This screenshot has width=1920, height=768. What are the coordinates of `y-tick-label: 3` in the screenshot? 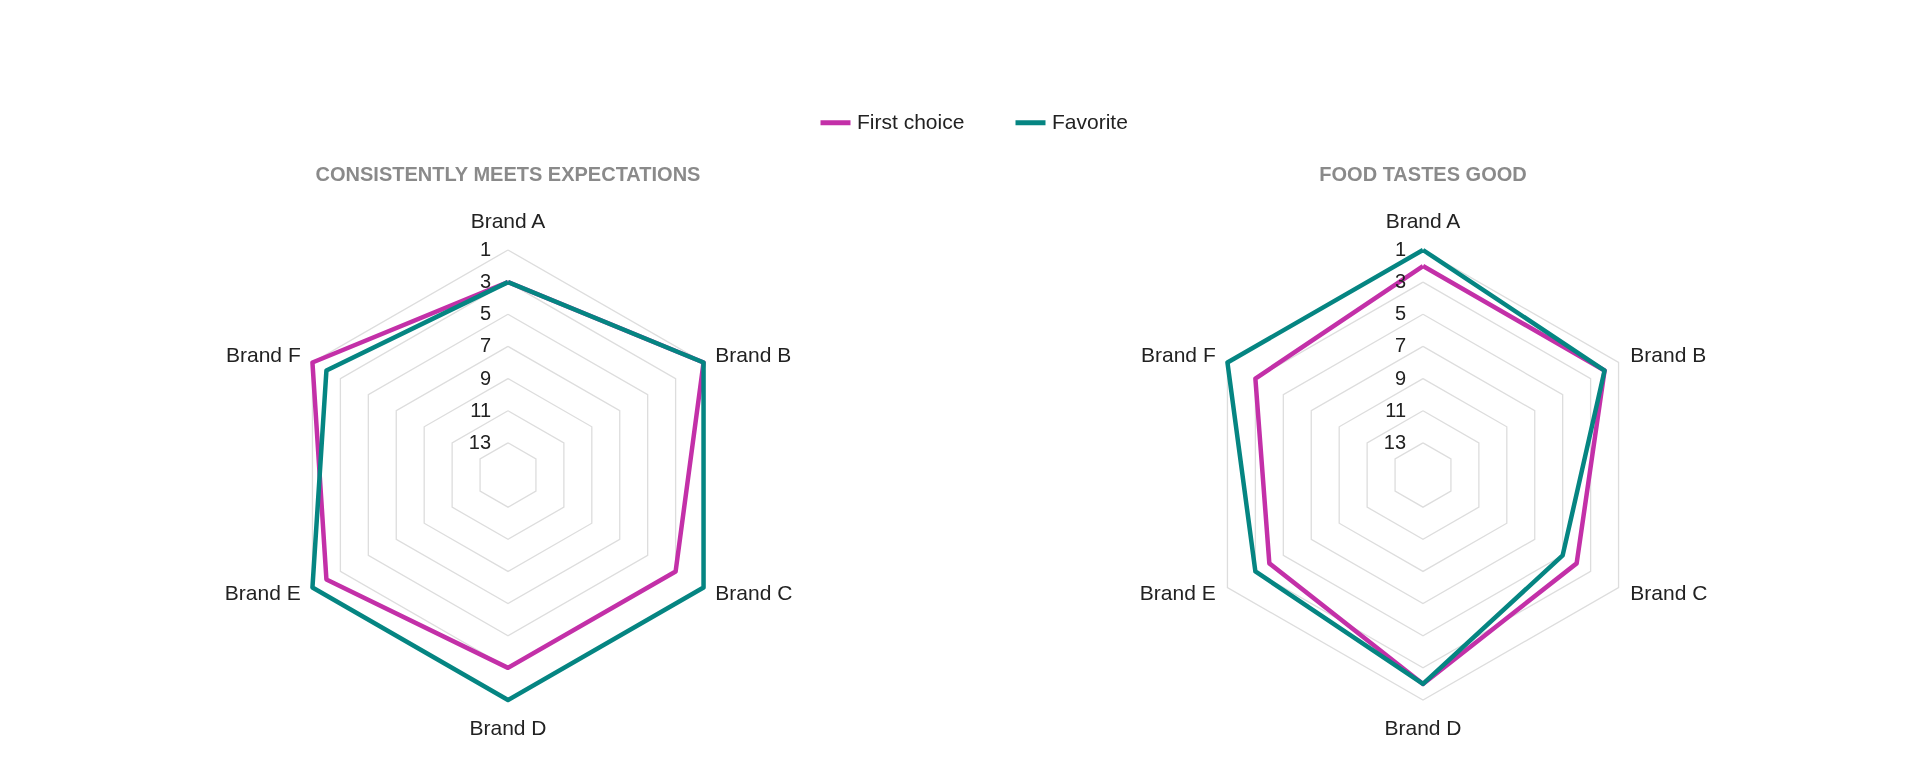 It's located at (485, 281).